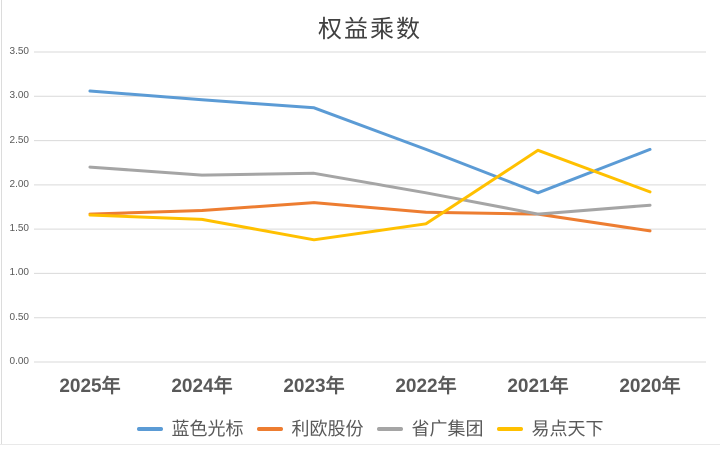 The image size is (720, 455). Describe the element at coordinates (567, 429) in the screenshot. I see `legend-label: 易点天下` at that location.